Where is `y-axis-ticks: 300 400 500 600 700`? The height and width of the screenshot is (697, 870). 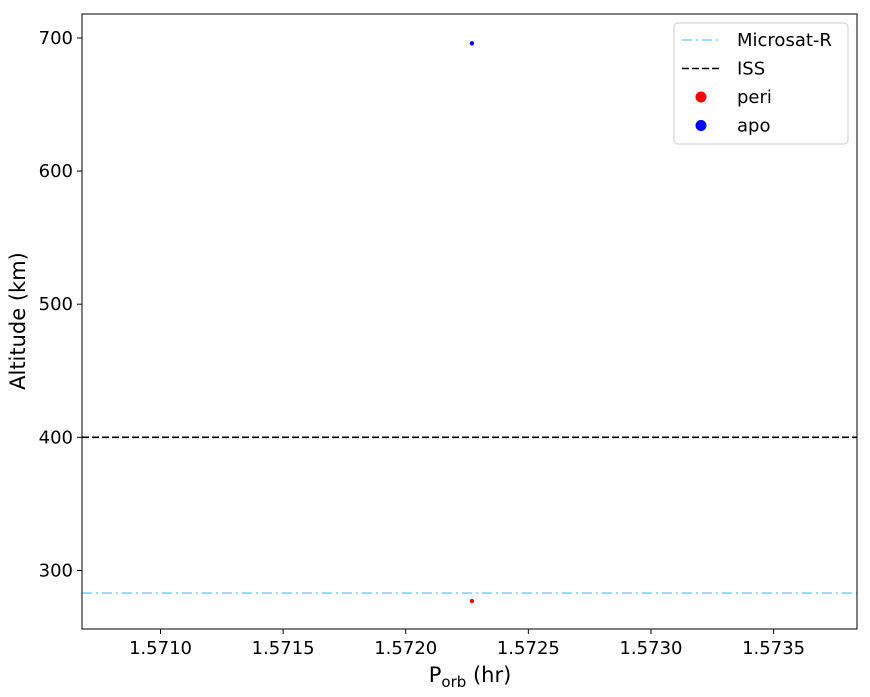
y-axis-ticks: 300 400 500 600 700 is located at coordinates (60, 304).